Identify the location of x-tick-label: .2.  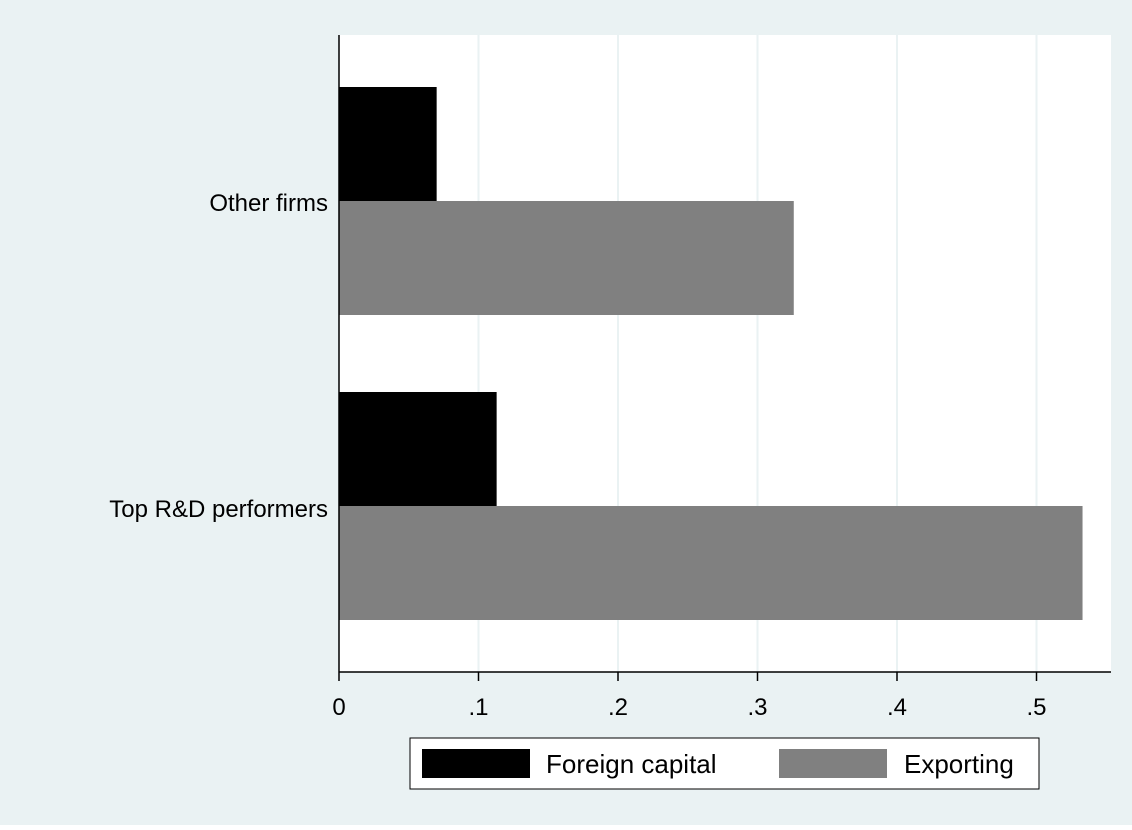
(618, 707).